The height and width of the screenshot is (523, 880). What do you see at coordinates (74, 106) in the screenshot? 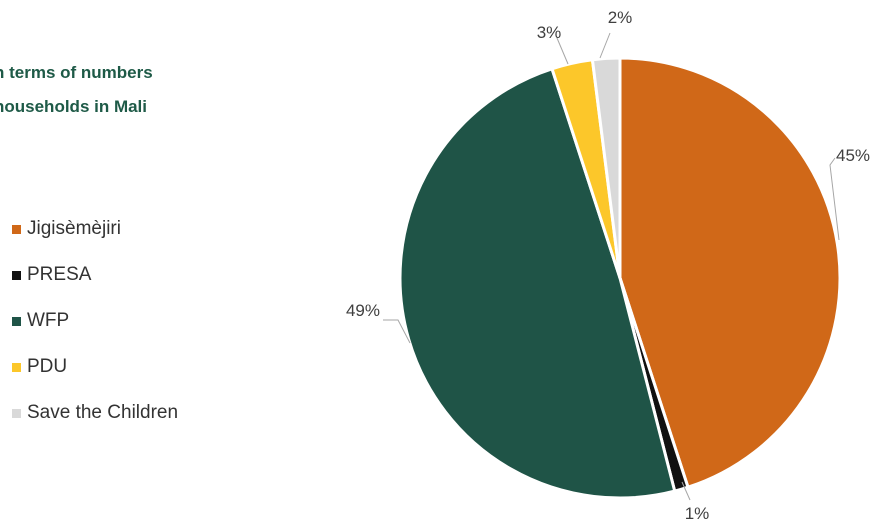
I see `chart-title-line-2: households in Mali` at bounding box center [74, 106].